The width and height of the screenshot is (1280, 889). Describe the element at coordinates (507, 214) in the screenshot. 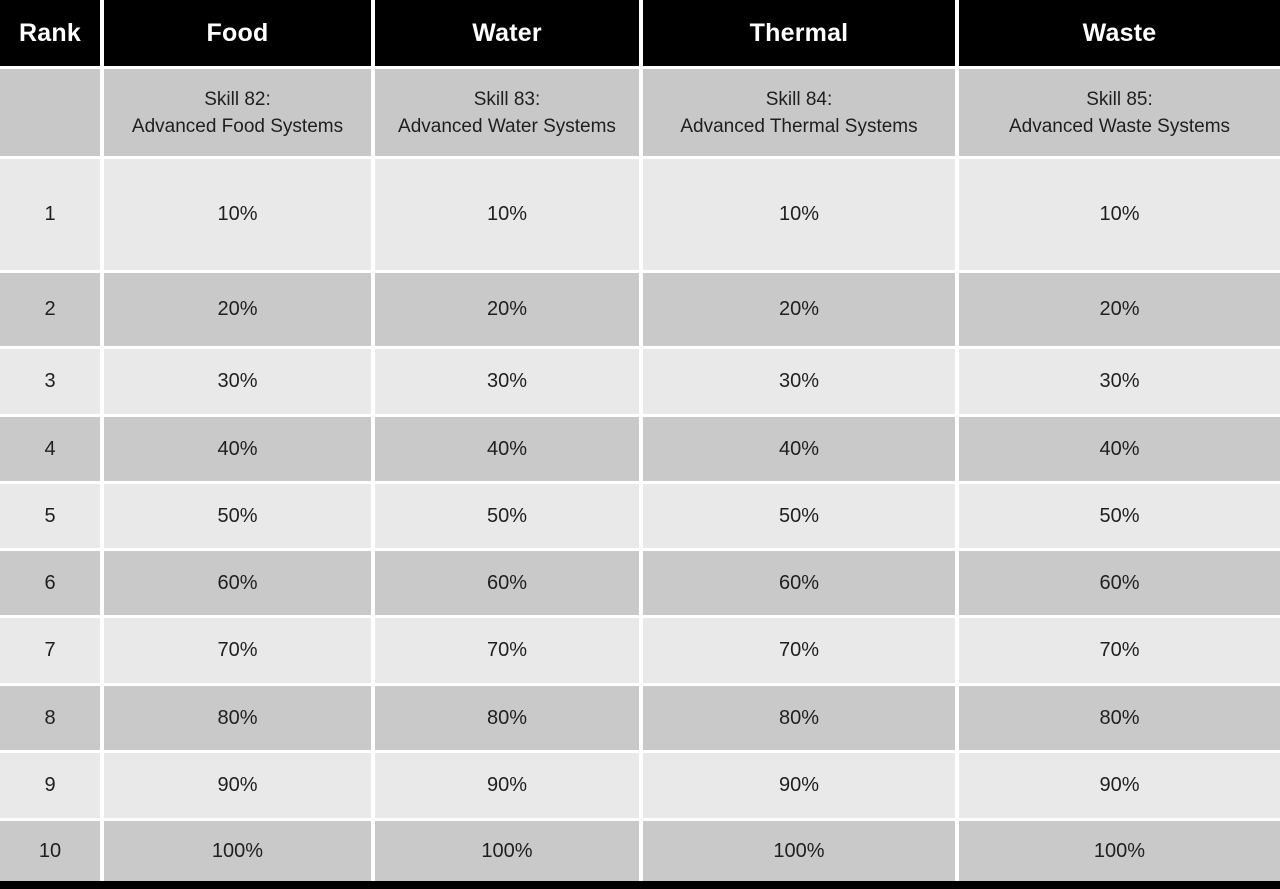

I see `value-cell-water-row-1: 10%` at that location.